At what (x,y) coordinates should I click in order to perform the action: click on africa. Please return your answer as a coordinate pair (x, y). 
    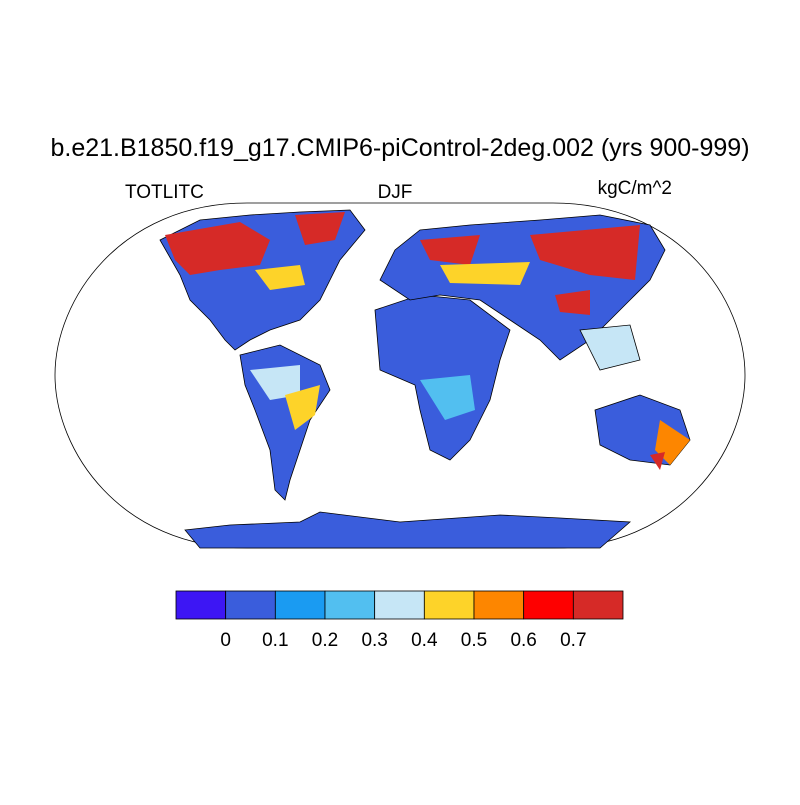
    Looking at the image, I should click on (442, 377).